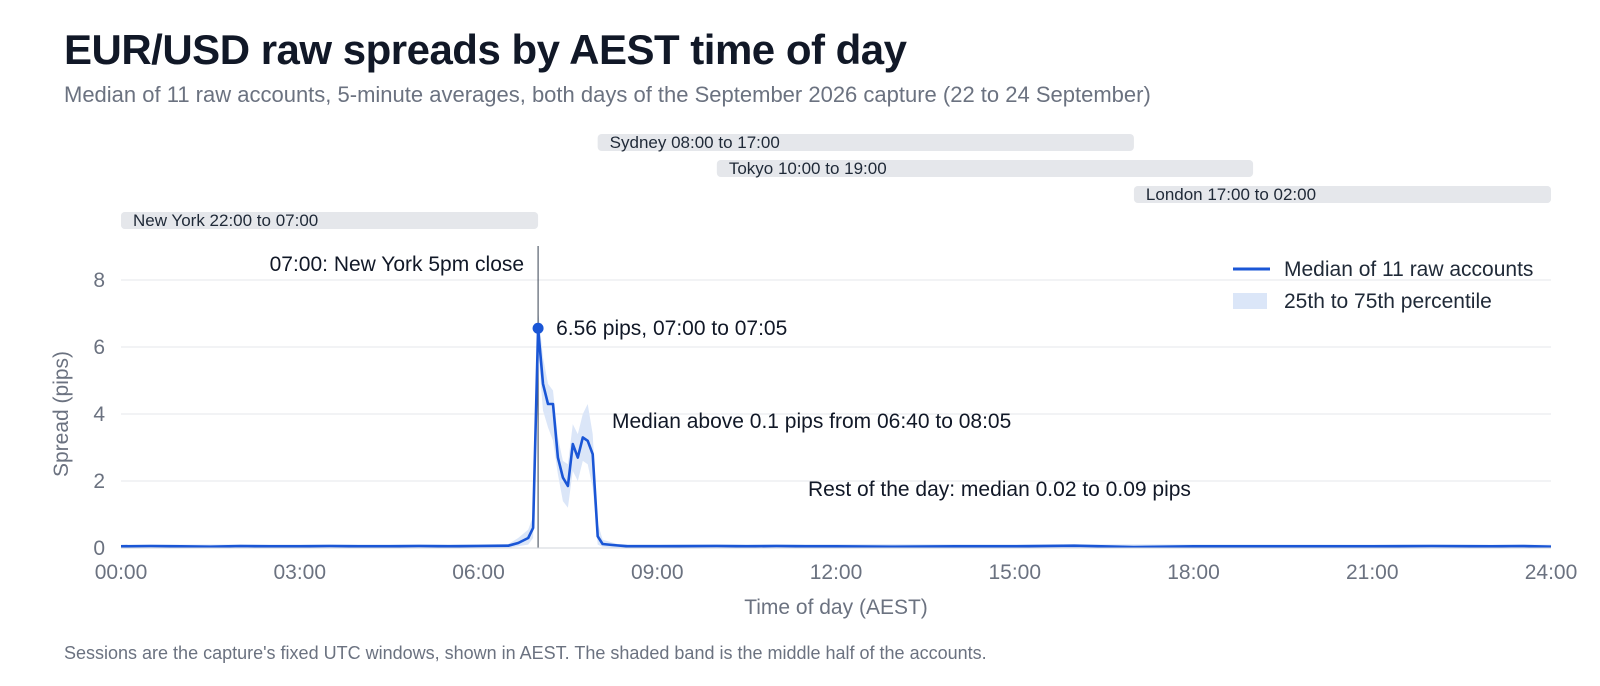  What do you see at coordinates (299, 572) in the screenshot?
I see `x-tick-label: 03:00` at bounding box center [299, 572].